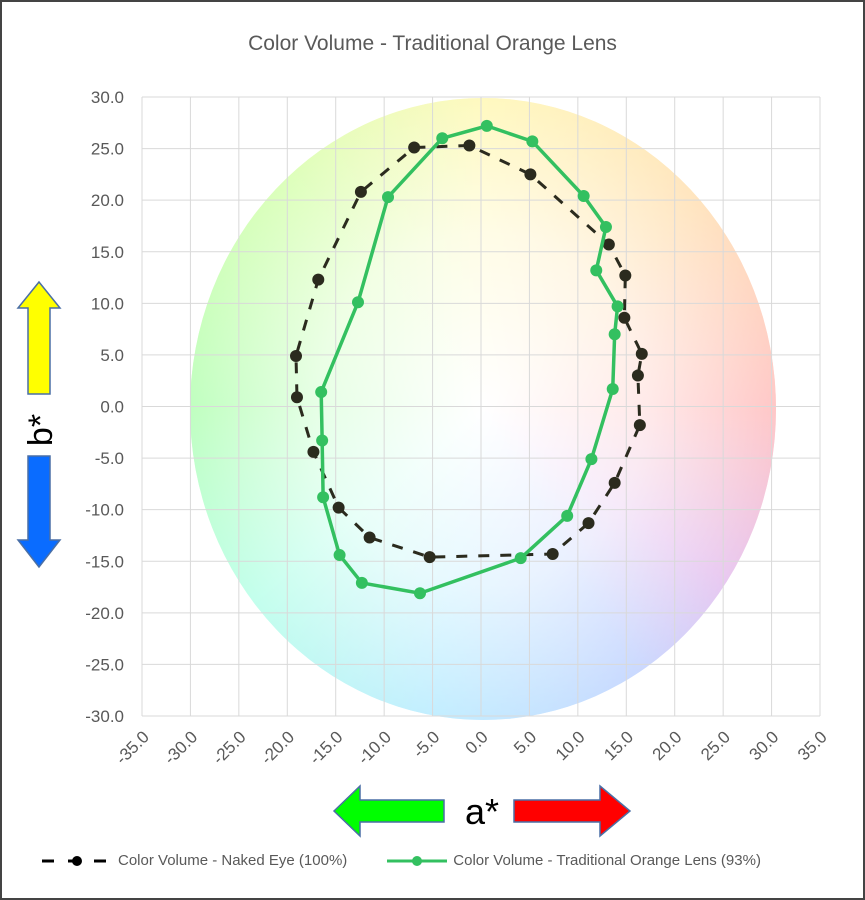 This screenshot has height=900, width=865. I want to click on red-right-arrow, so click(572, 811).